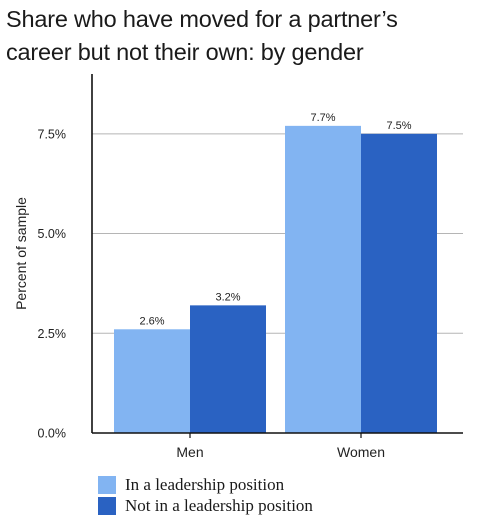 The image size is (480, 527). What do you see at coordinates (52, 234) in the screenshot?
I see `y-tick-label-2: 5.0%` at bounding box center [52, 234].